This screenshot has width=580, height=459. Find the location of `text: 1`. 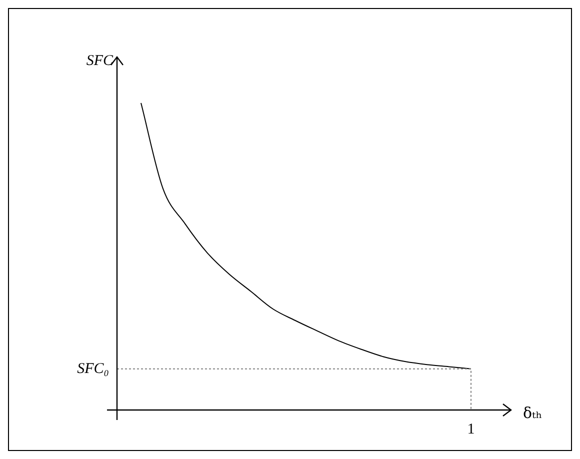

text: 1 is located at coordinates (471, 429).